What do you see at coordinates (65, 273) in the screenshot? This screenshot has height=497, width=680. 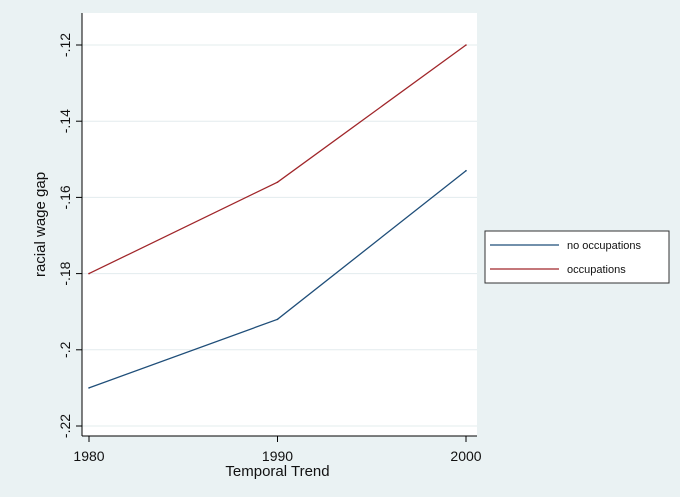 I see `y-tick-label: -.18` at bounding box center [65, 273].